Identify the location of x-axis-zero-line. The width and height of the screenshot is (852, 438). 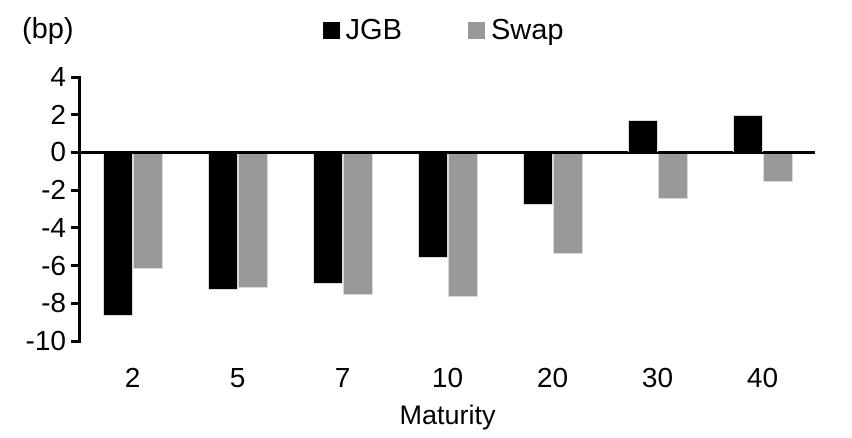
(446, 152).